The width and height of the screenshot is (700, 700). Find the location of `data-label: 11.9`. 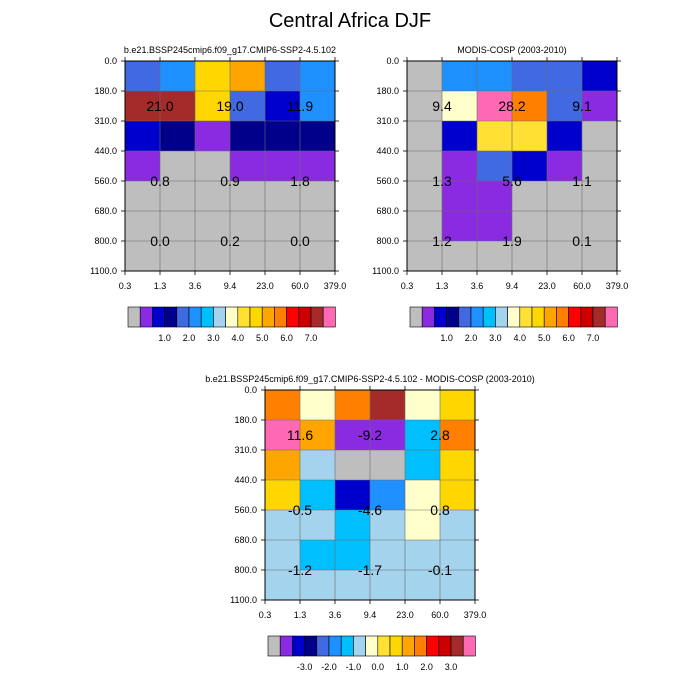

data-label: 11.9 is located at coordinates (300, 106).